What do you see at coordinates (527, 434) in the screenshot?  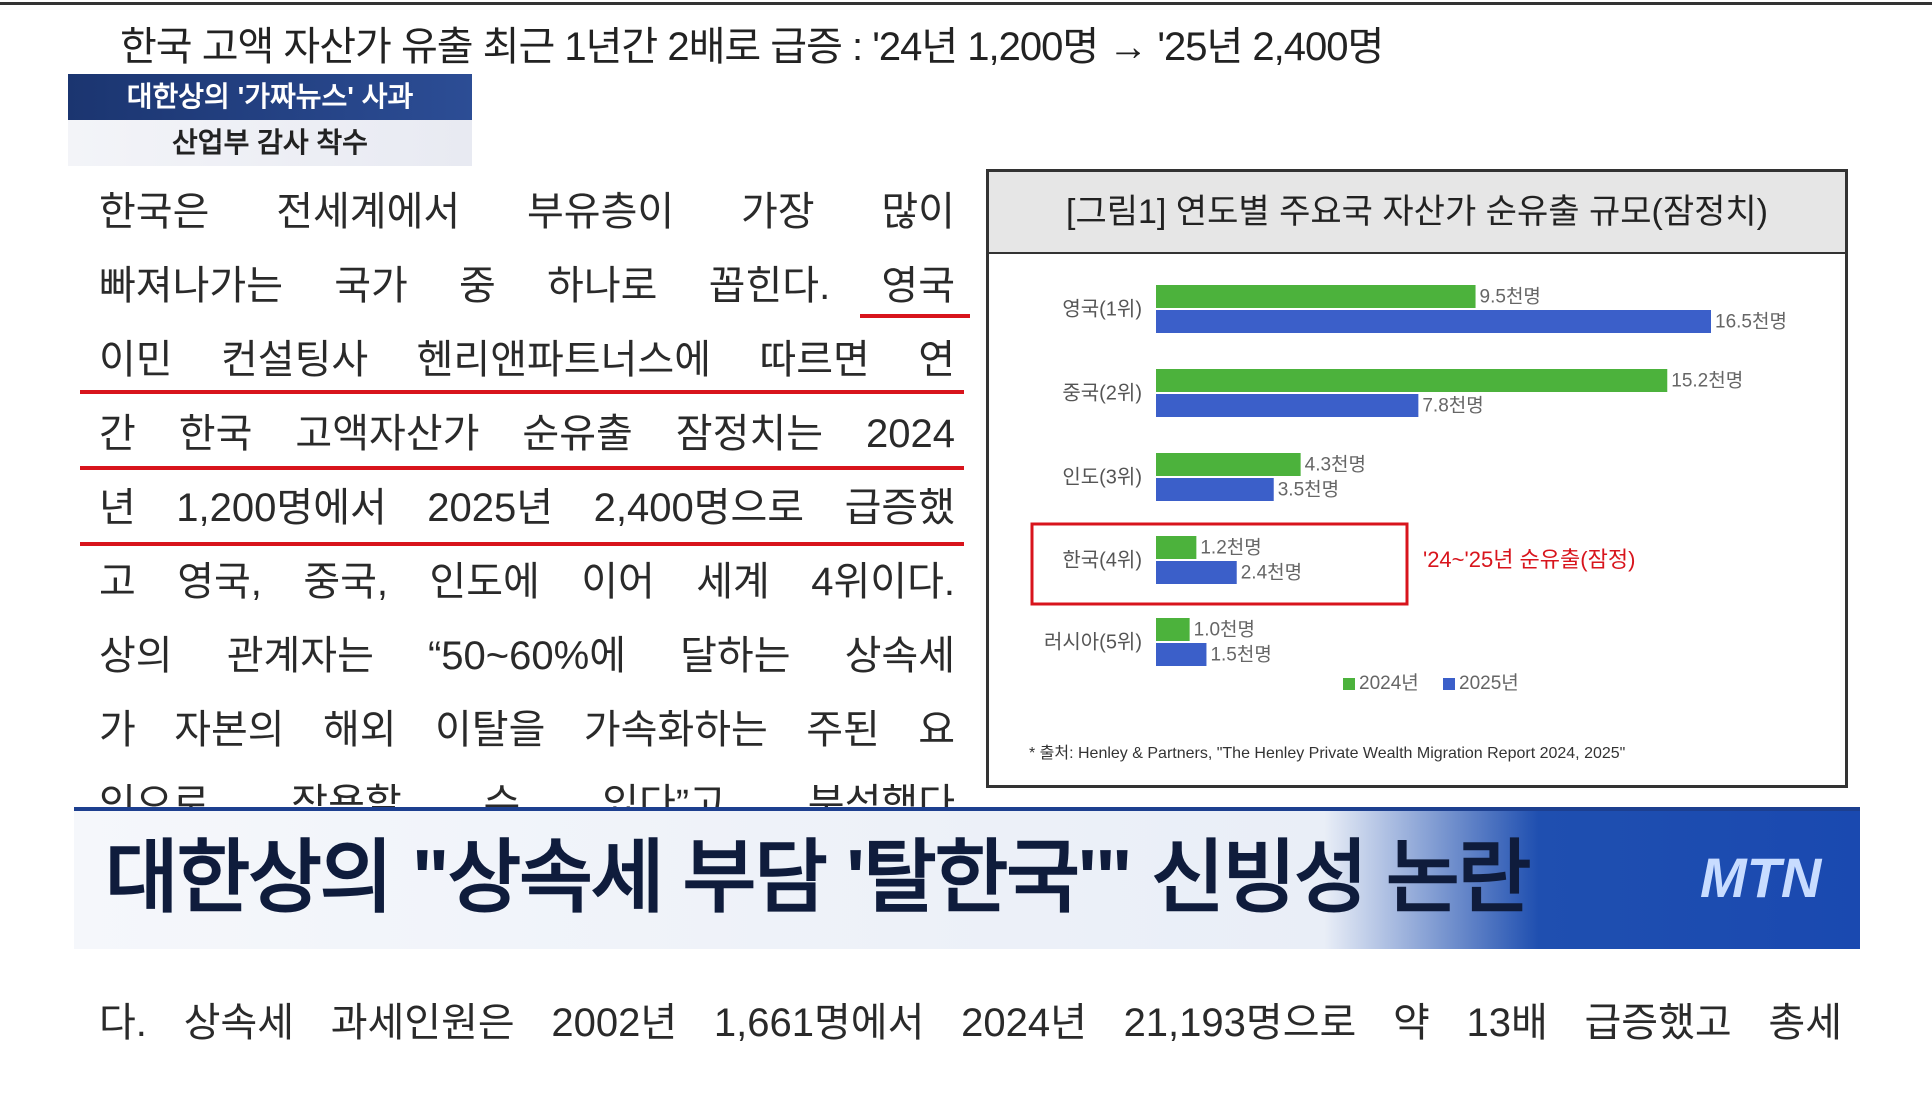 I see `paragraph-line: 간 한국 고액자산가 순유출 잠정치는 2024` at bounding box center [527, 434].